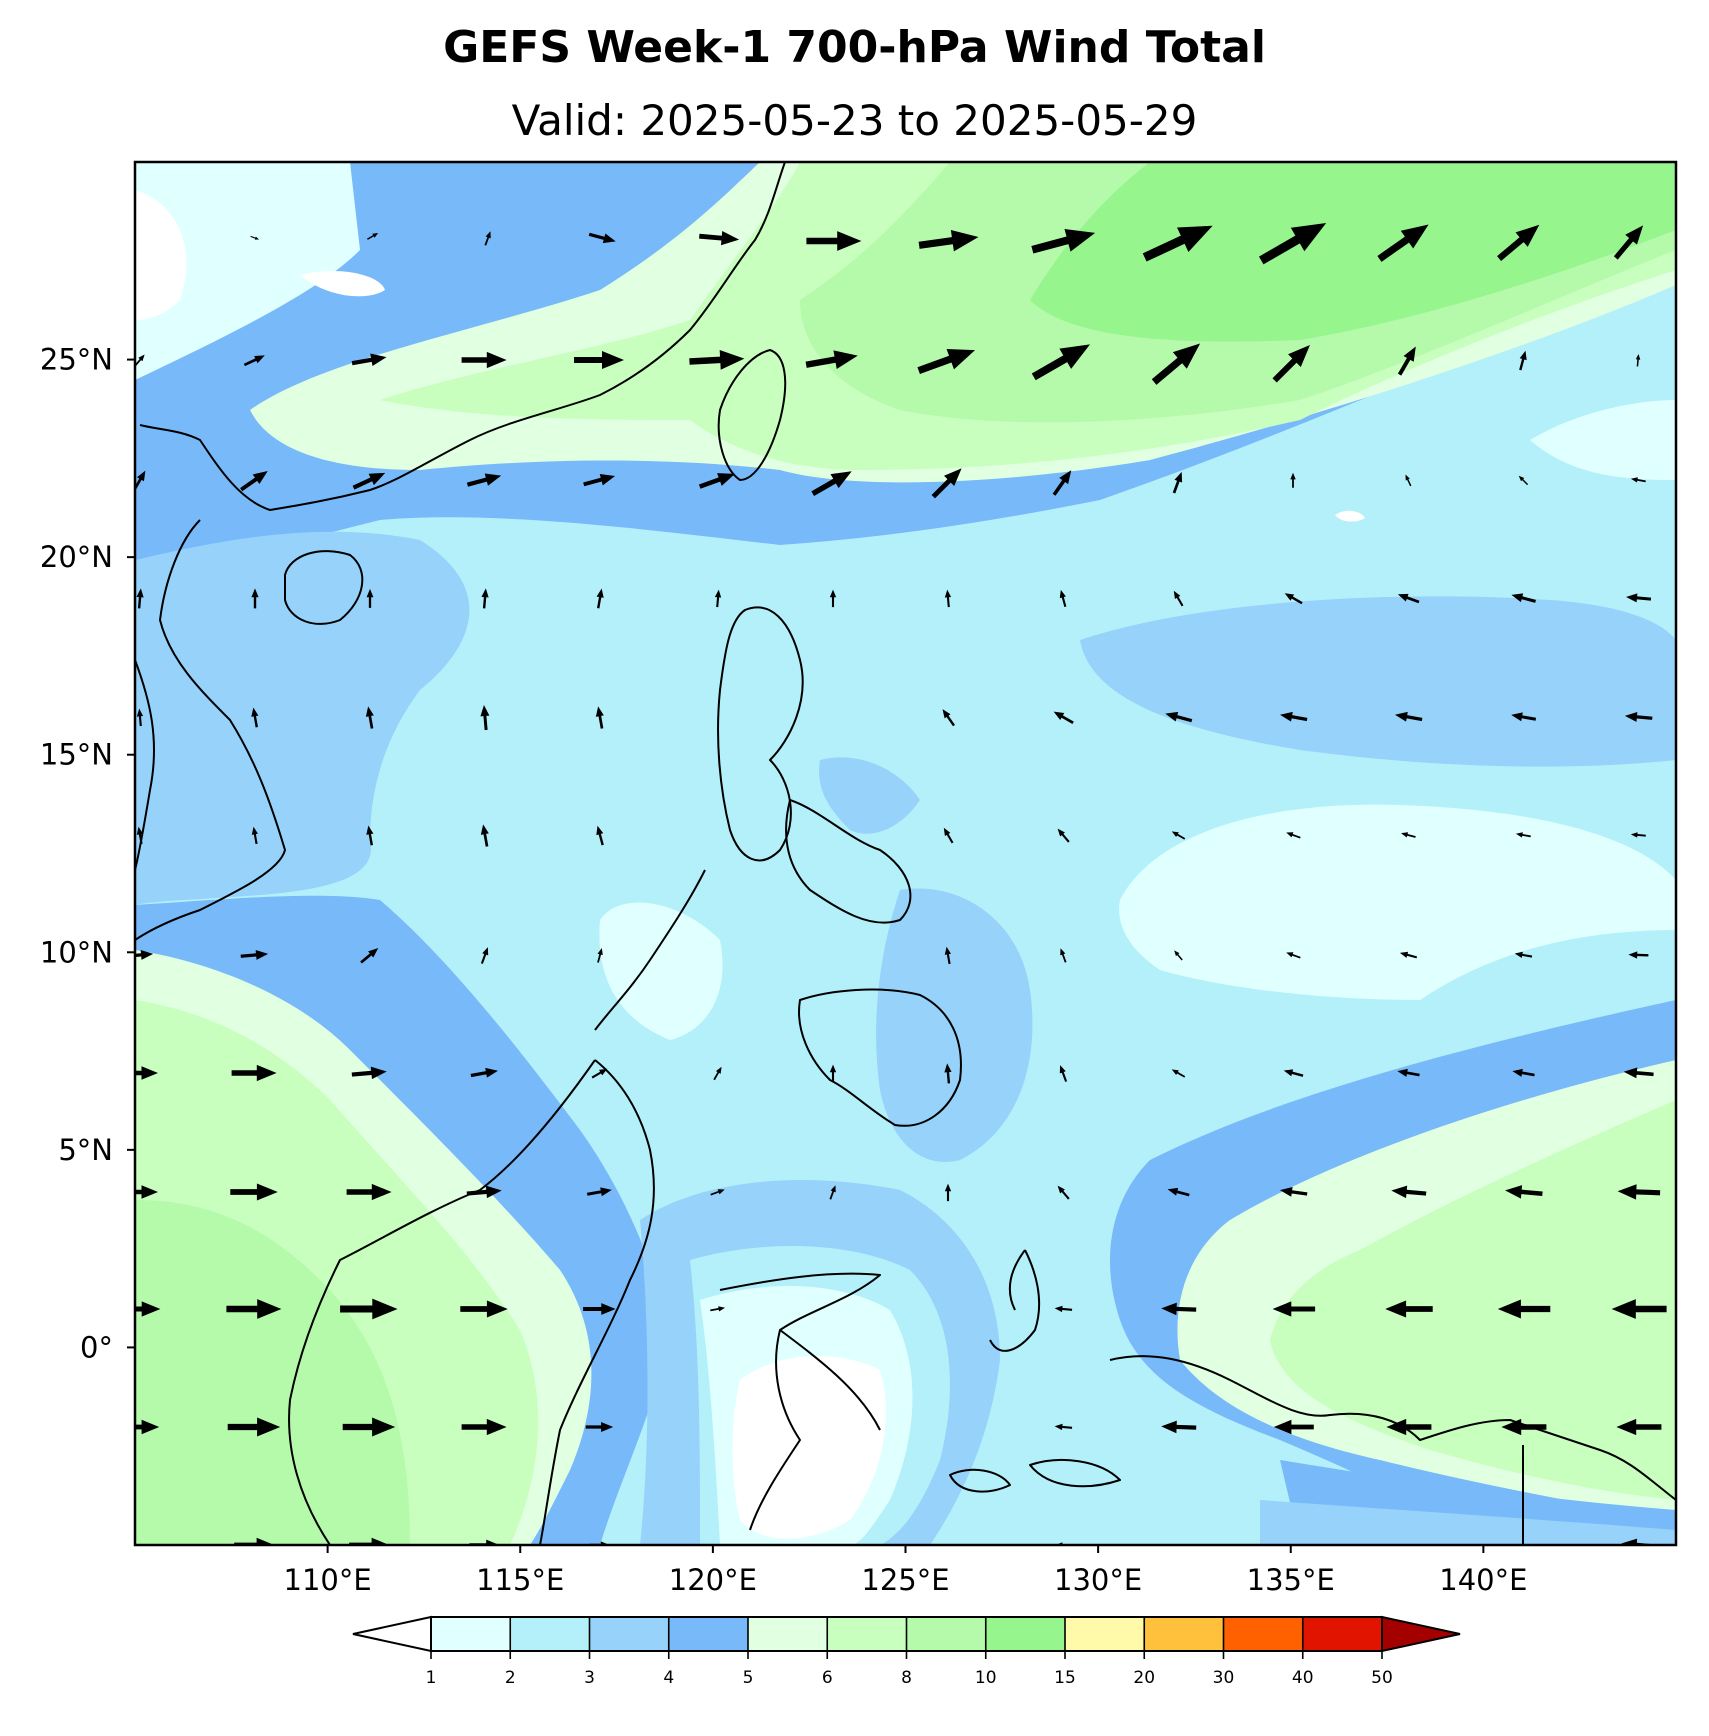 The image size is (1709, 1736). I want to click on colorbar-tick-label: 4, so click(668, 1678).